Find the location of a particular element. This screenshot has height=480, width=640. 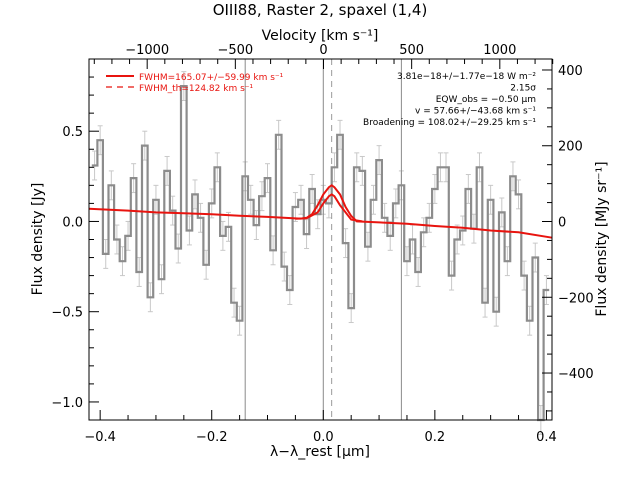

x-tick-label: −0.4 is located at coordinates (100, 437).